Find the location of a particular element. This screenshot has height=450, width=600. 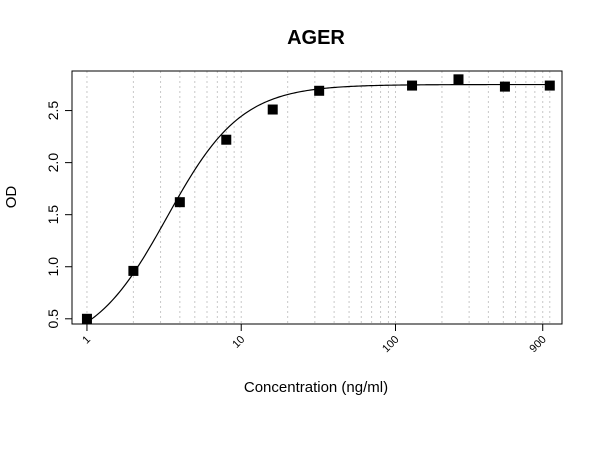

y-axis-label: OD is located at coordinates (11, 197).